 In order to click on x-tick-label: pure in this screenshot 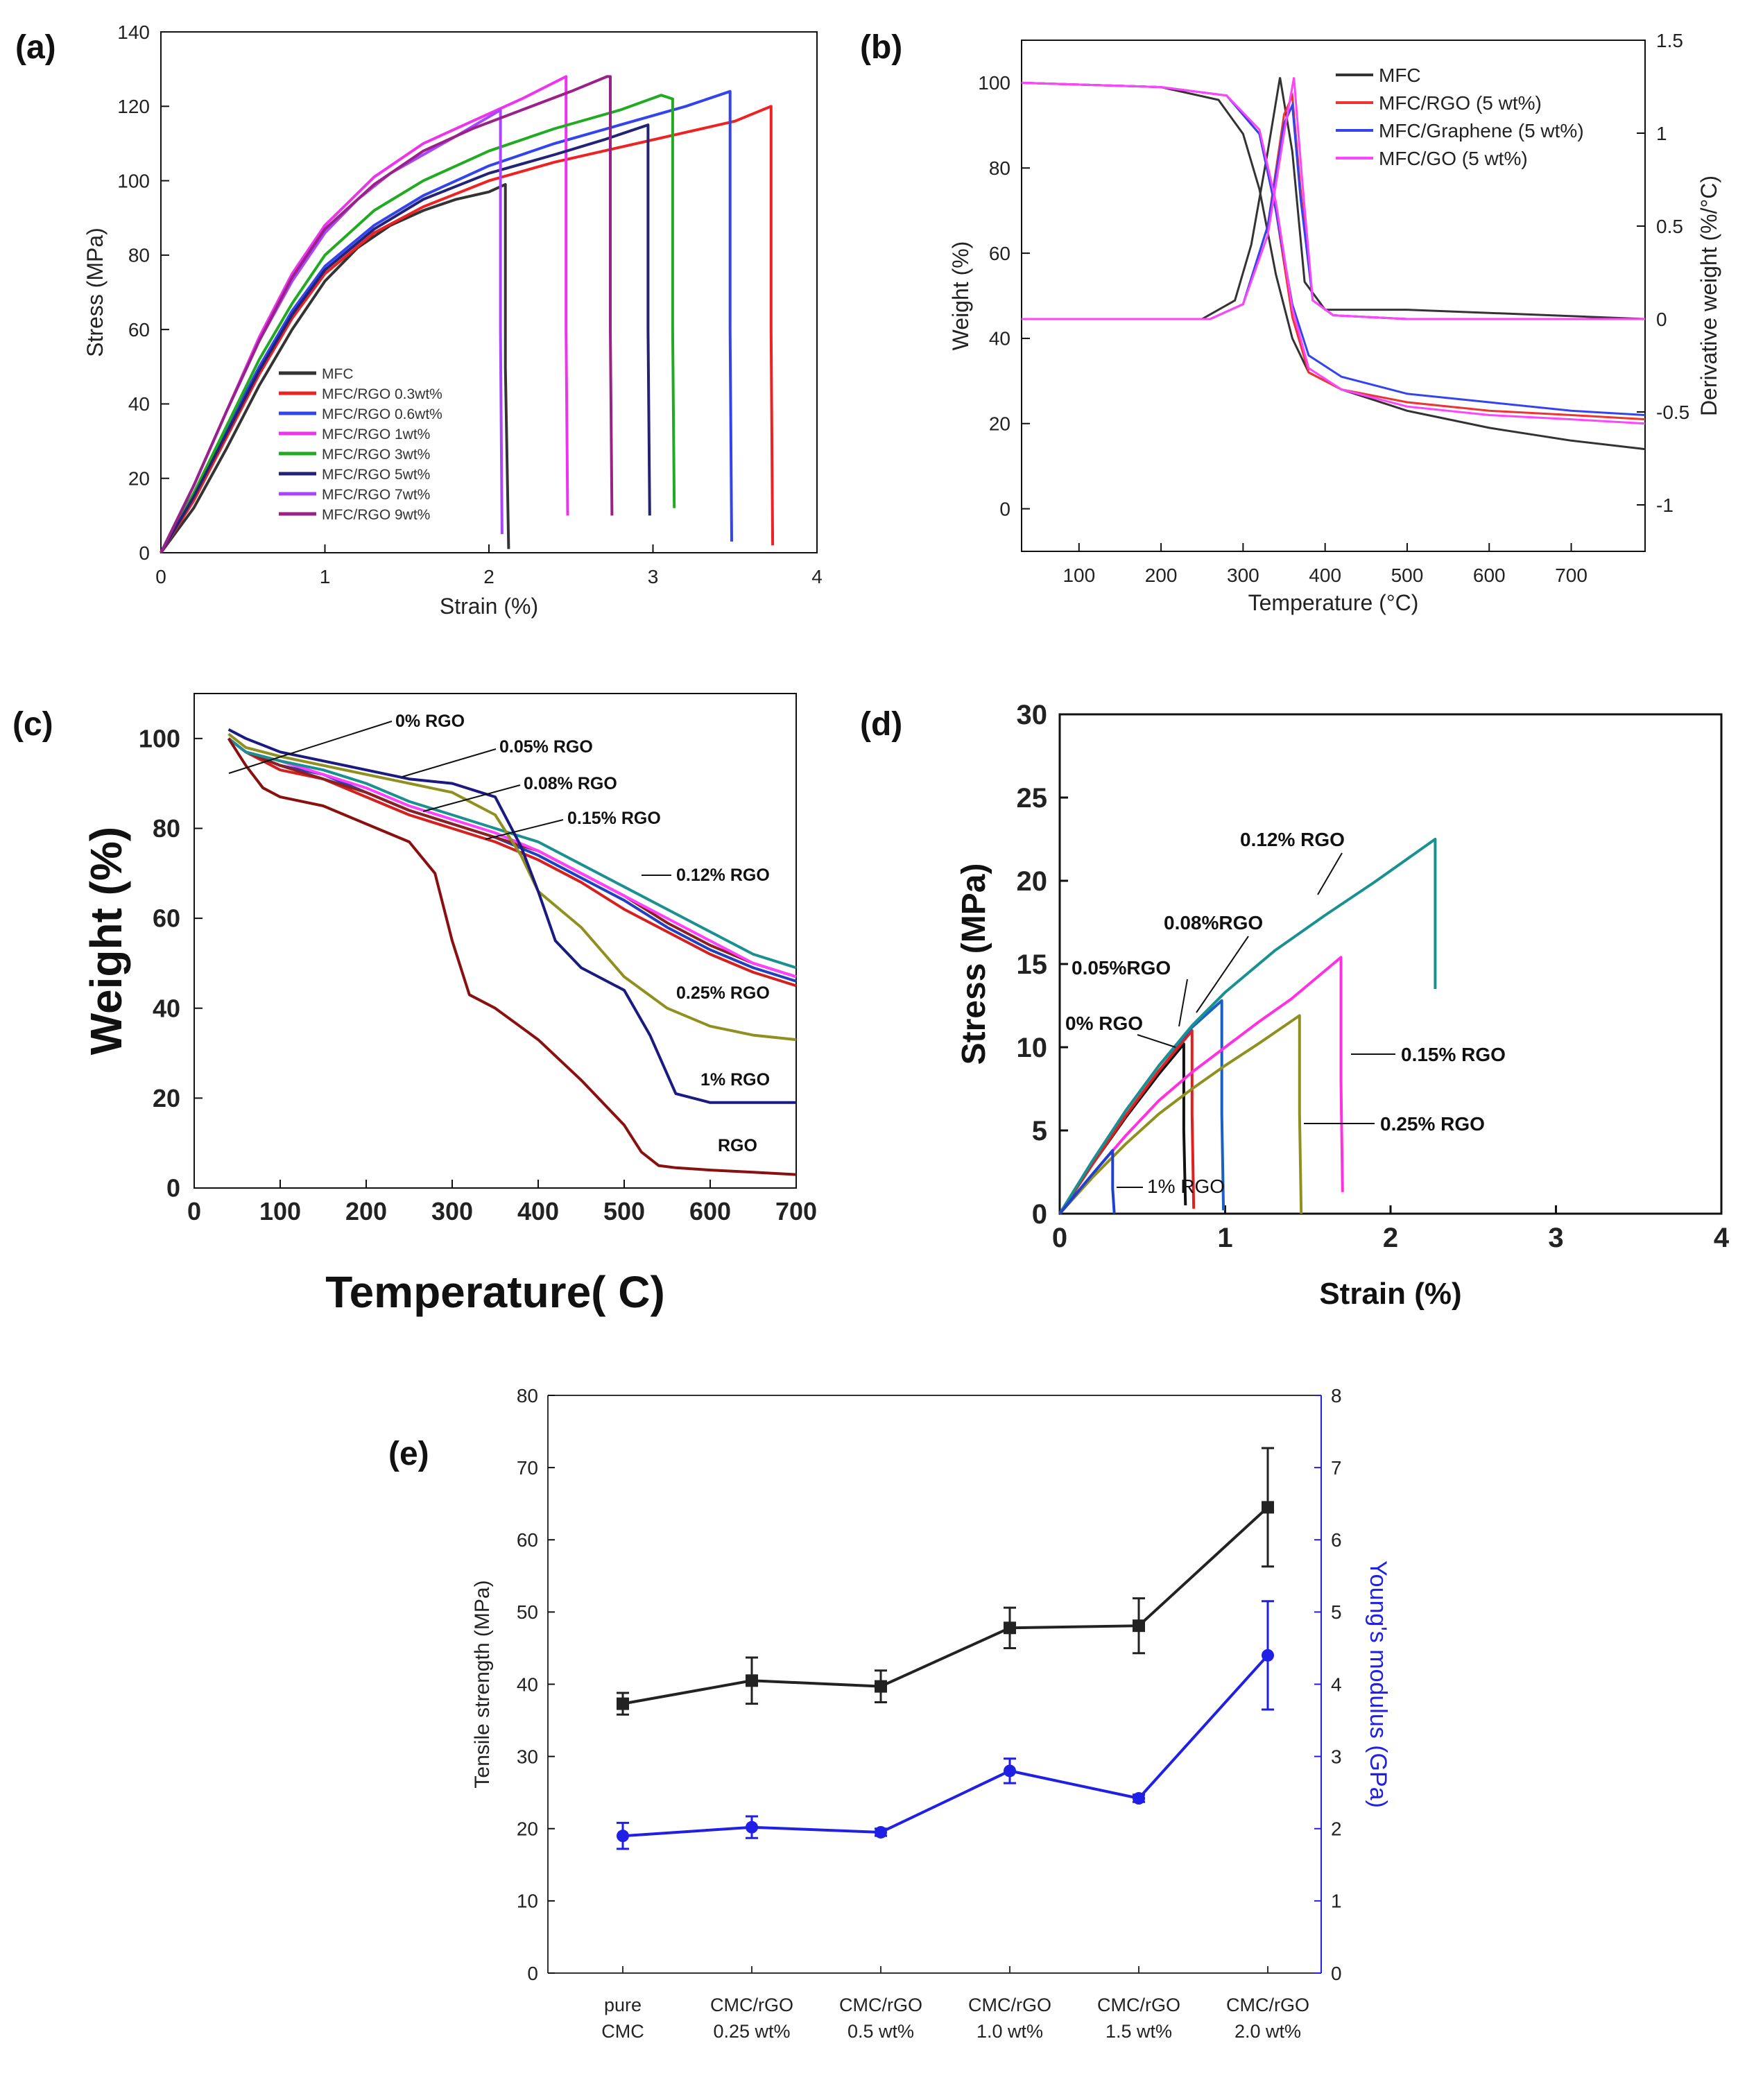, I will do `click(623, 2005)`.